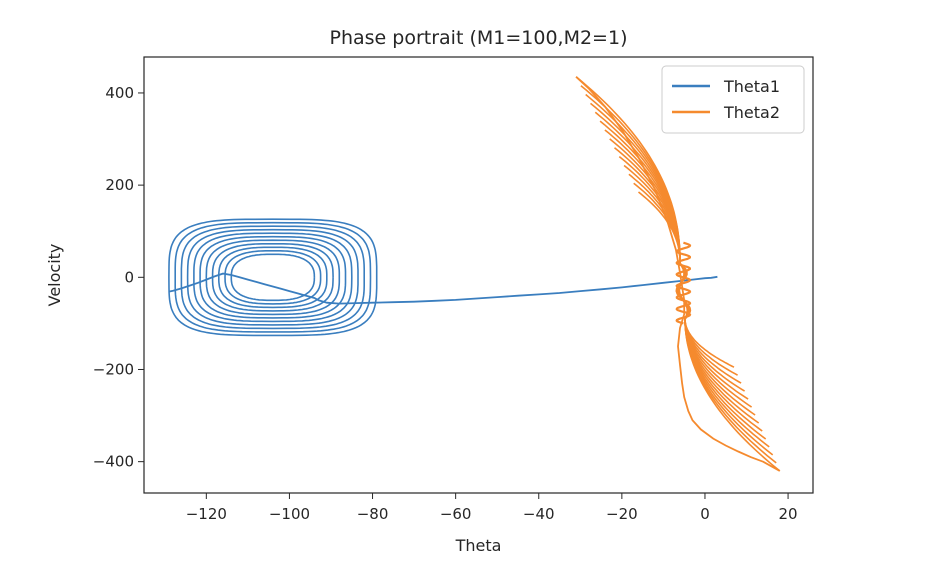  What do you see at coordinates (54, 275) in the screenshot?
I see `y-axis-label: Velocity` at bounding box center [54, 275].